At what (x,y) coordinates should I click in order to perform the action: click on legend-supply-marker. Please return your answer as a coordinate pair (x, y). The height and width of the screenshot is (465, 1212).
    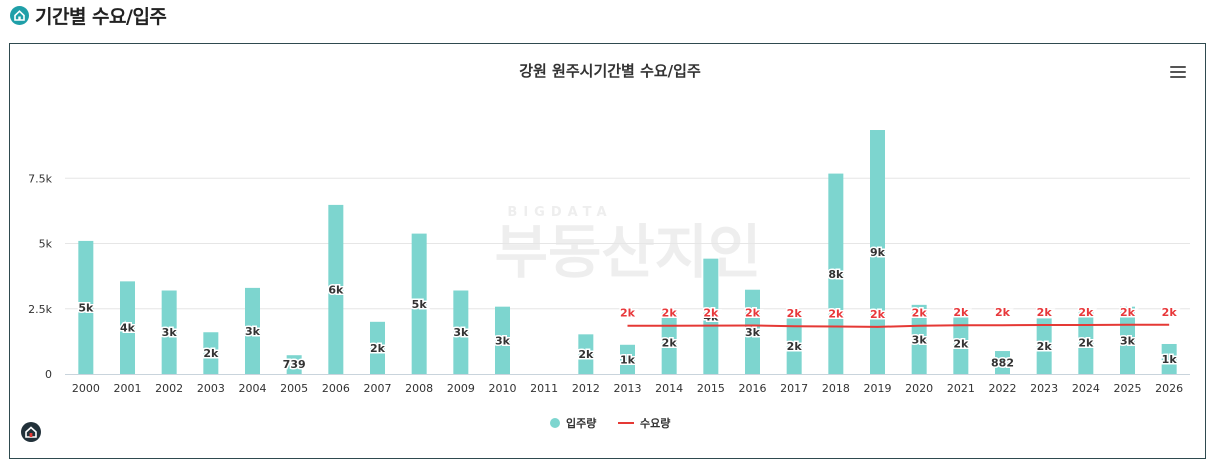
    Looking at the image, I should click on (555, 423).